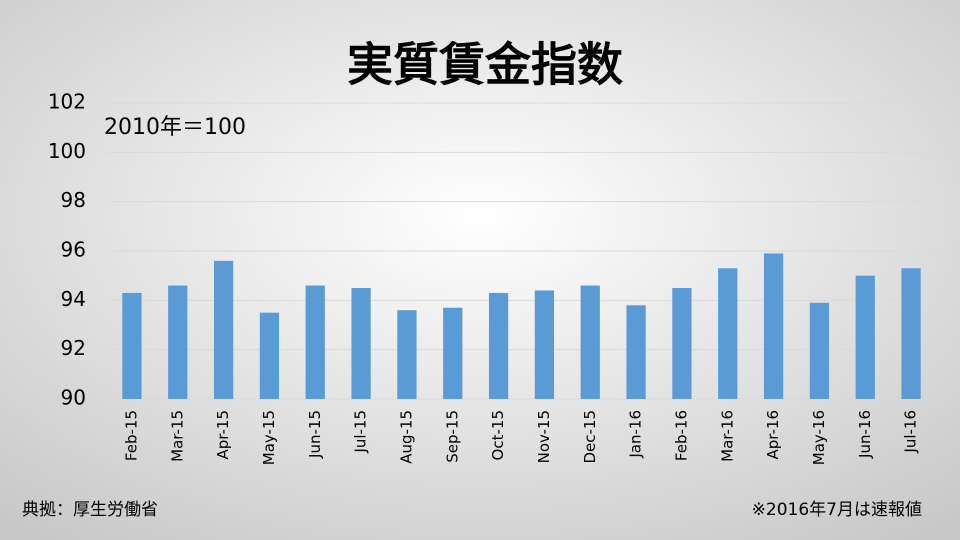 This screenshot has height=540, width=960. Describe the element at coordinates (67, 151) in the screenshot. I see `y-tick-label: 100` at that location.